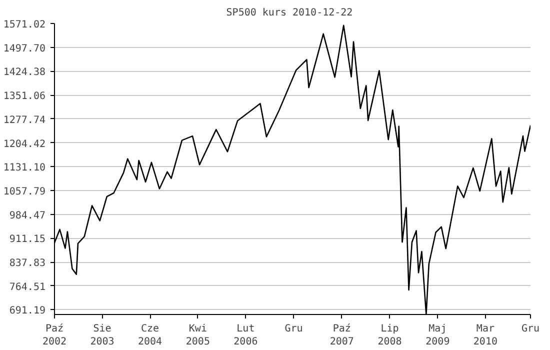 The height and width of the screenshot is (350, 550). Describe the element at coordinates (485, 336) in the screenshot. I see `x-tick-label: Mar 2010` at that location.